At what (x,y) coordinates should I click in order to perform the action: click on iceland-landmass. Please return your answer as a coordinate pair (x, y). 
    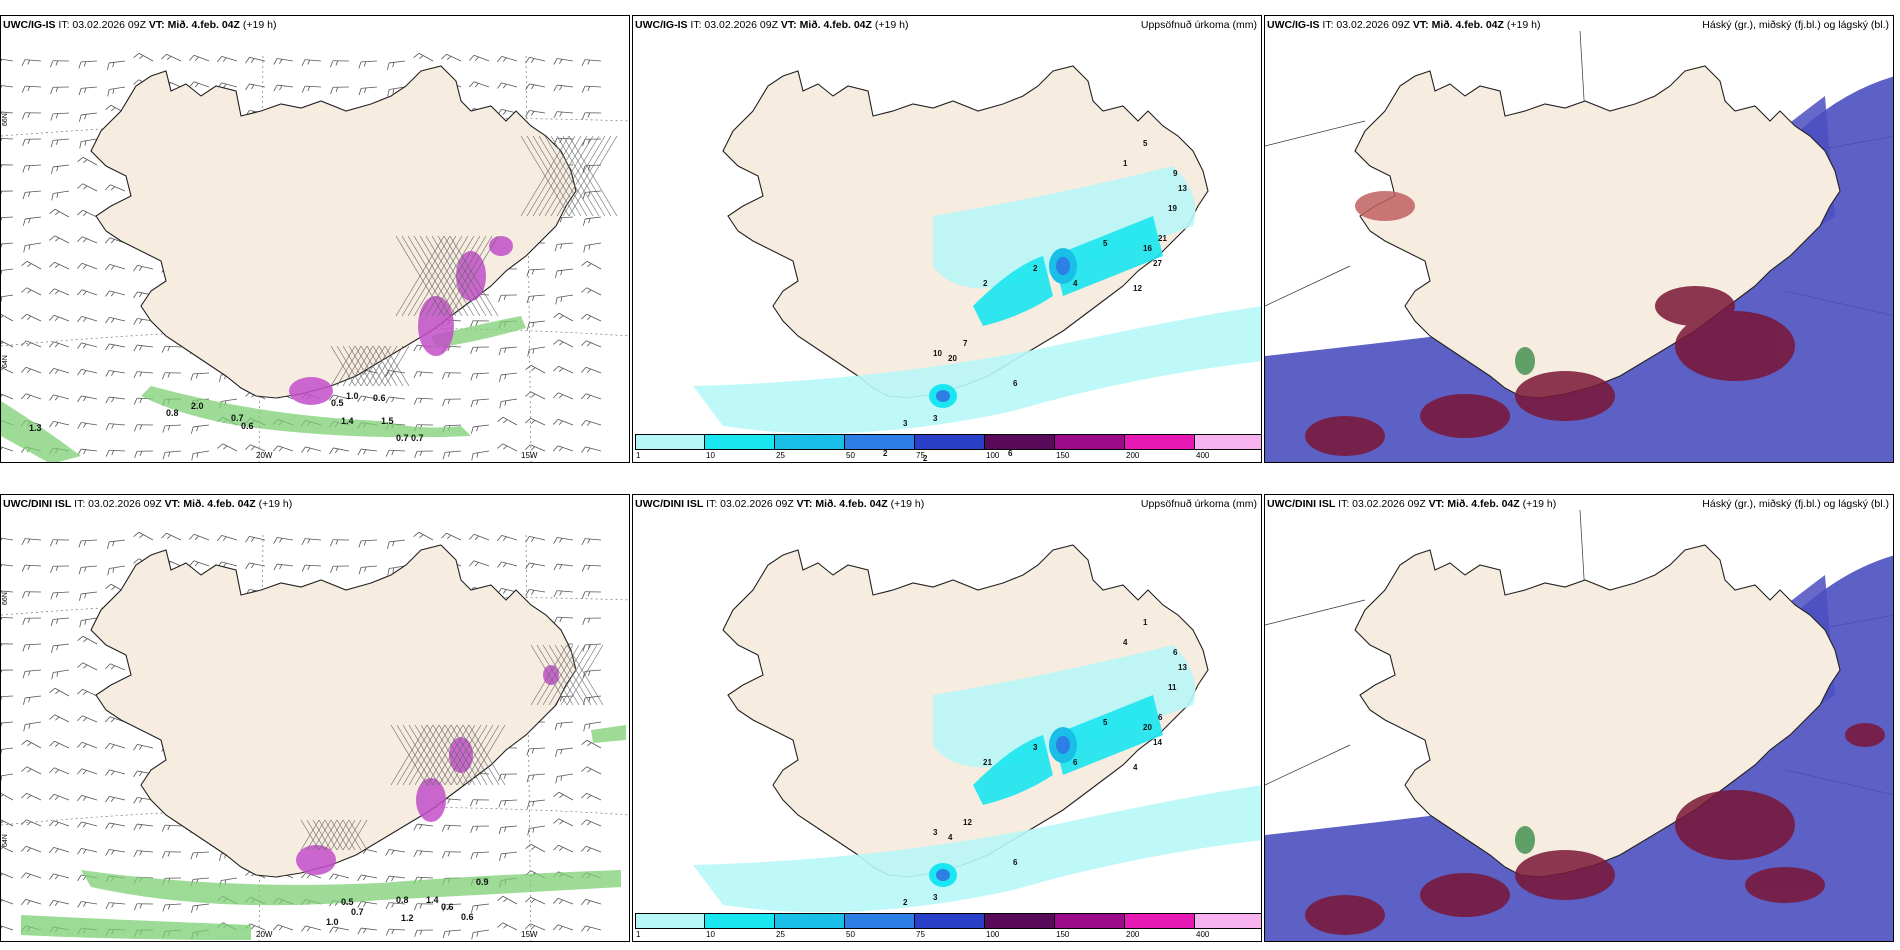
    Looking at the image, I should click on (333, 232).